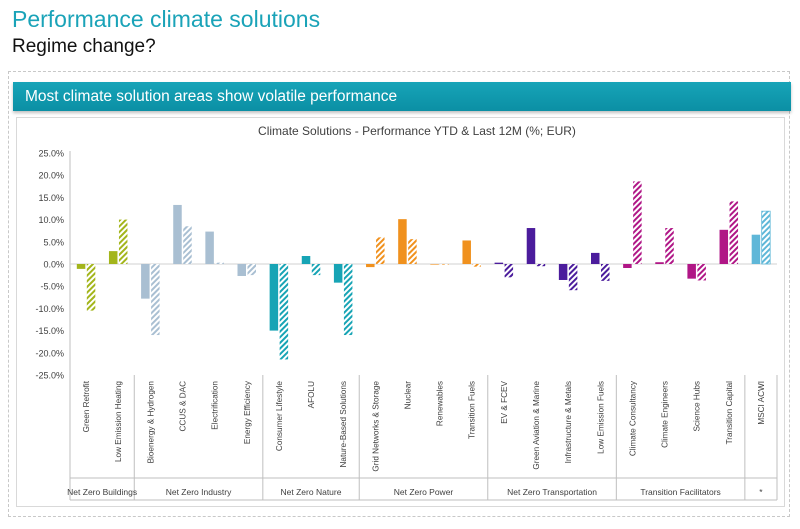  I want to click on y-tick-label: 10.0%, so click(51, 220).